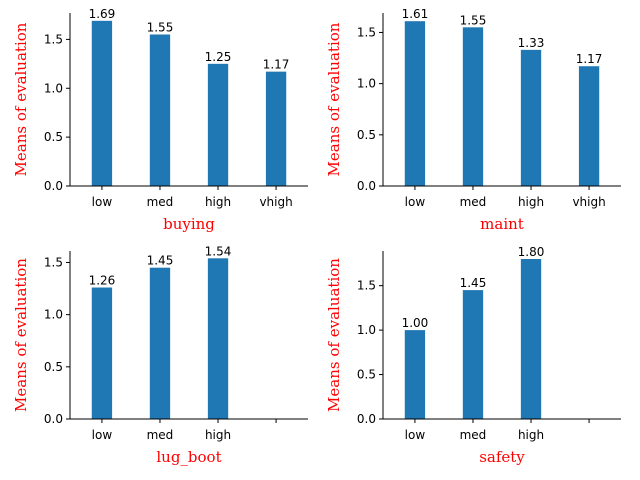 The width and height of the screenshot is (640, 480). Describe the element at coordinates (102, 14) in the screenshot. I see `bar-value-label: 1.69` at that location.